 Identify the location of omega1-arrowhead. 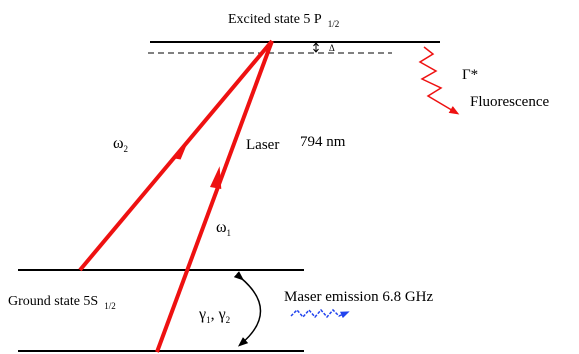
(216, 177).